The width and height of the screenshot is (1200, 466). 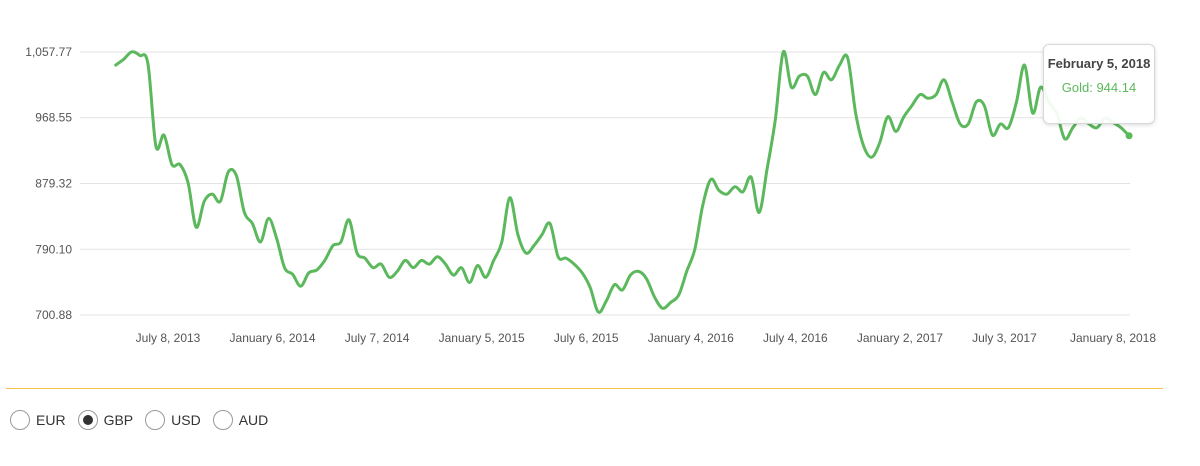 What do you see at coordinates (51, 420) in the screenshot?
I see `currency-label-eur: EUR` at bounding box center [51, 420].